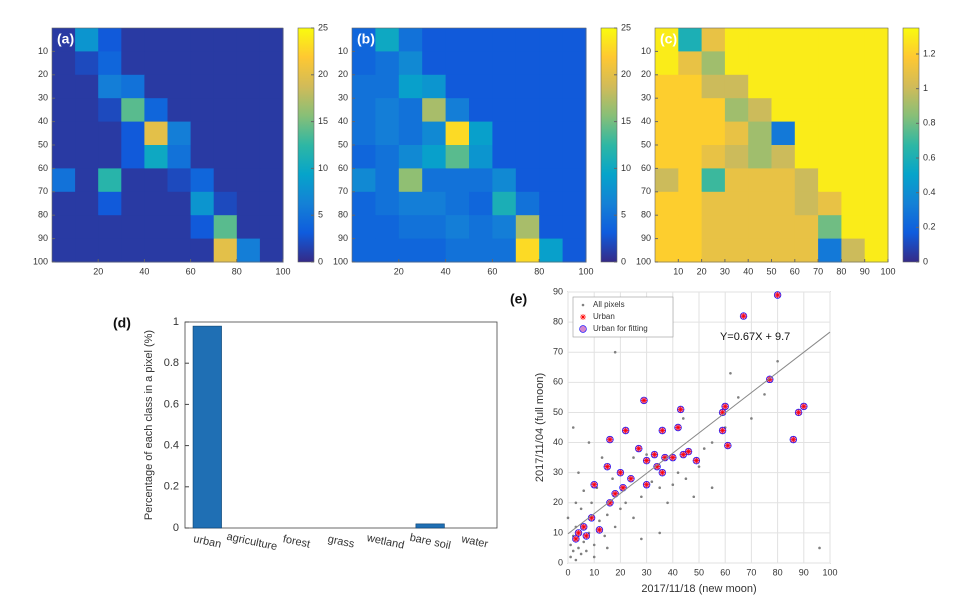 The width and height of the screenshot is (968, 603). Describe the element at coordinates (539, 271) in the screenshot. I see `x-tick-label: 80` at that location.